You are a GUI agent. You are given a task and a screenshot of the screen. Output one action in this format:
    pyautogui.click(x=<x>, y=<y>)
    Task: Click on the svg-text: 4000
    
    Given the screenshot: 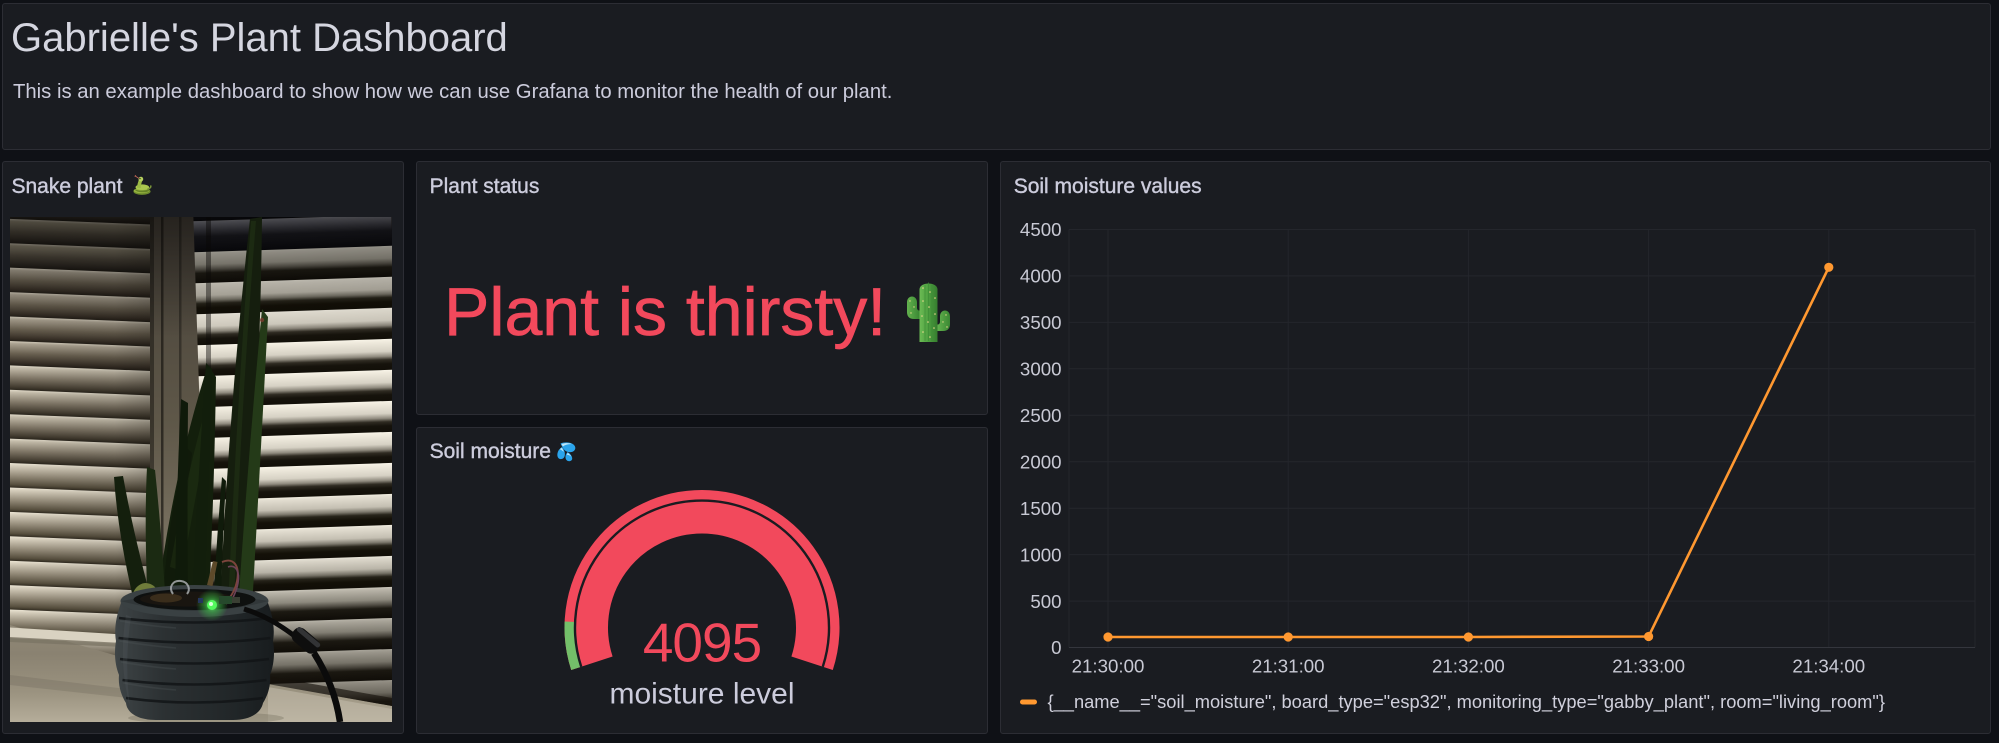 What is the action you would take?
    pyautogui.click(x=1041, y=276)
    